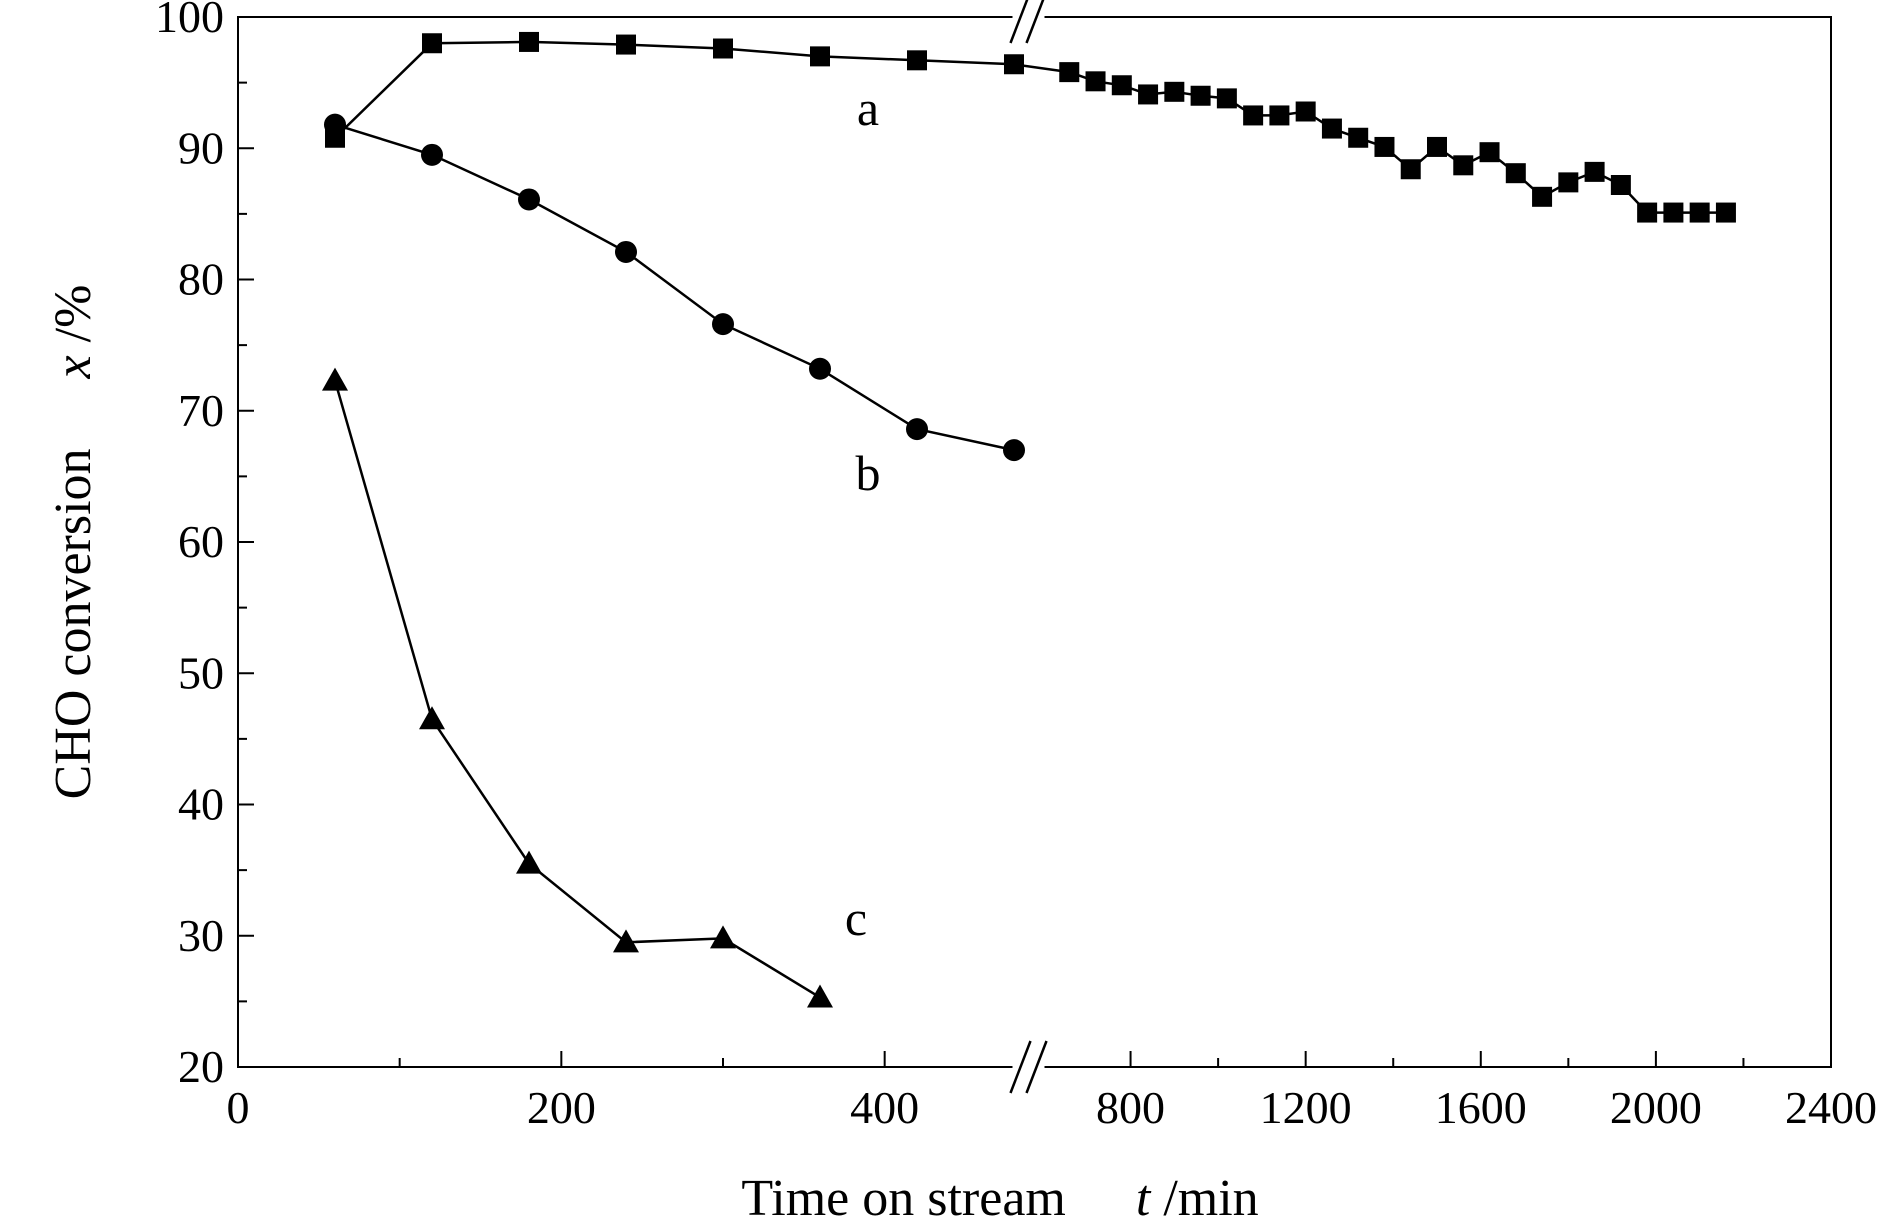 This screenshot has width=1887, height=1227. I want to click on x-tick-label: 800, so click(1130, 1107).